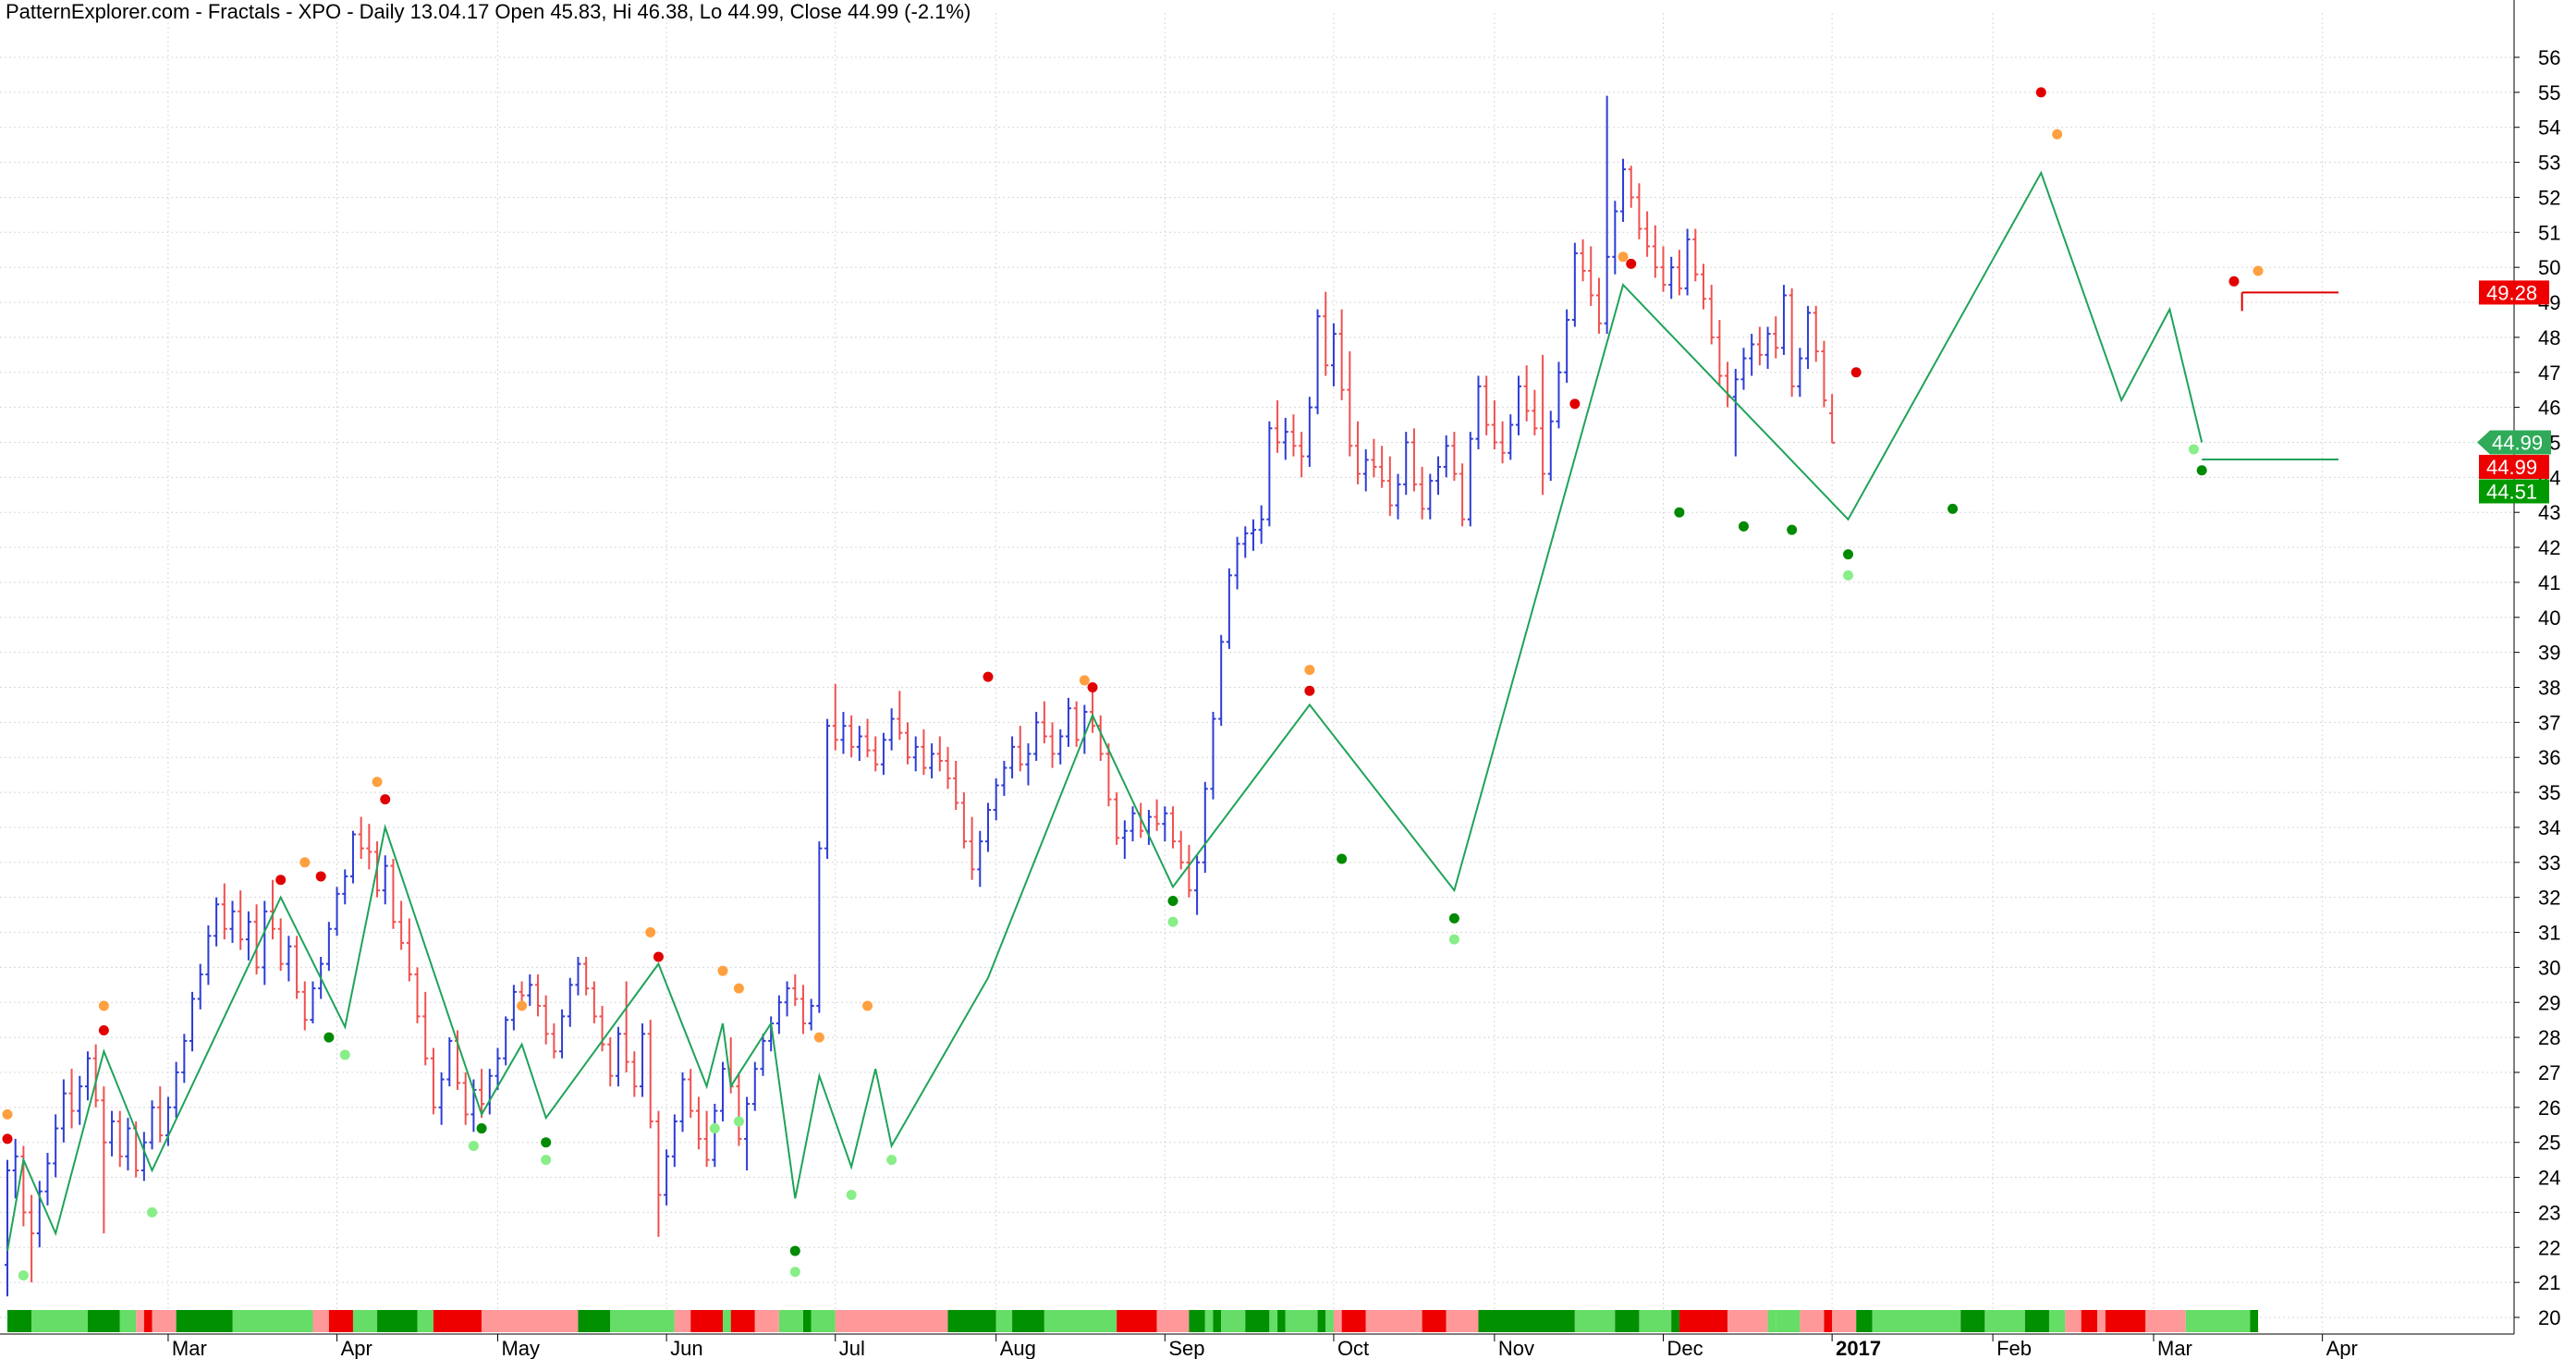 The width and height of the screenshot is (2576, 1359). Describe the element at coordinates (2014, 1348) in the screenshot. I see `date-tick-label: Feb` at that location.